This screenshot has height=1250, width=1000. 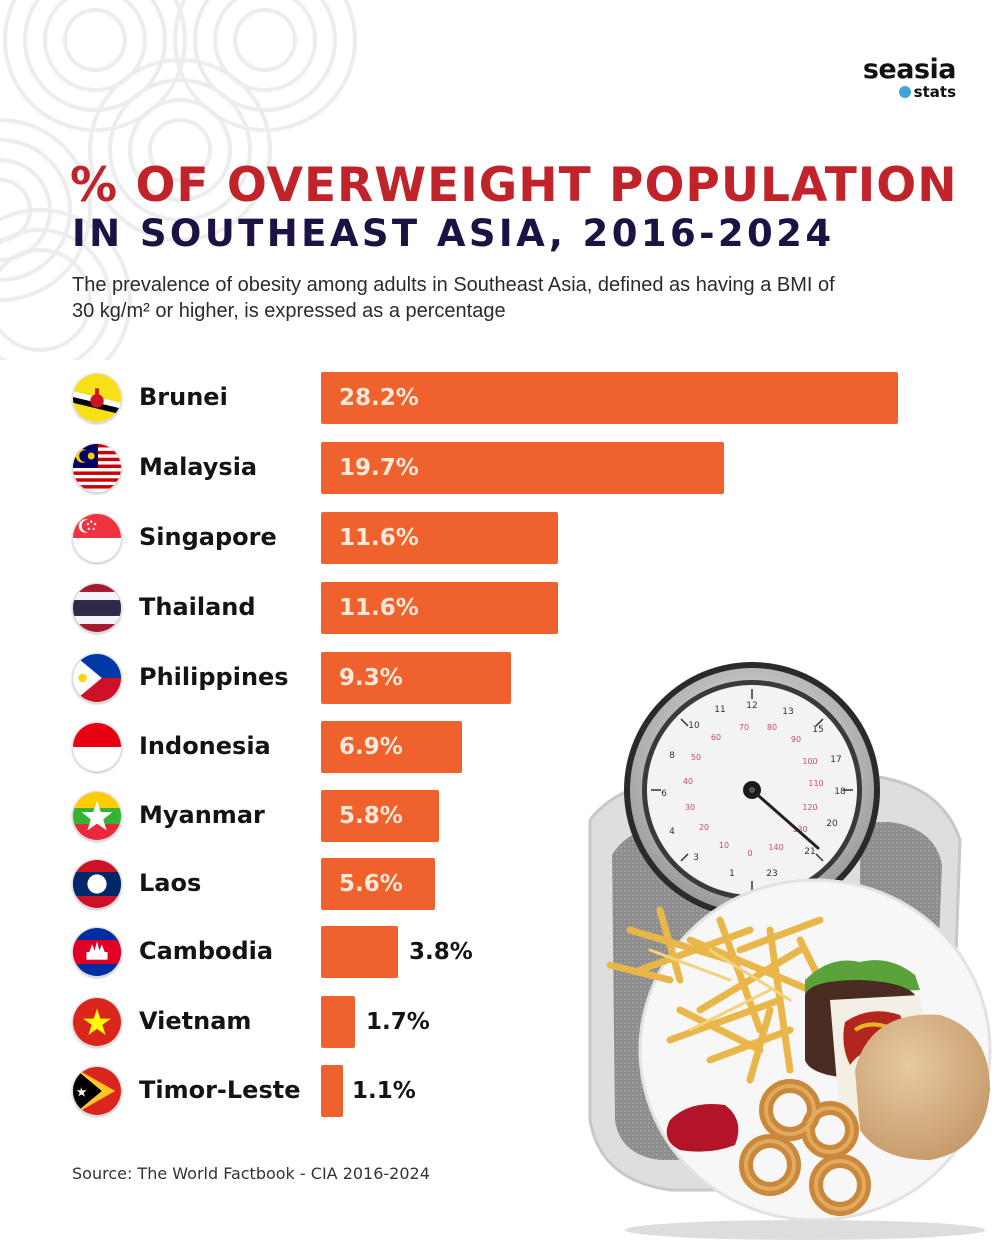 What do you see at coordinates (214, 677) in the screenshot?
I see `country-label: Philippines` at bounding box center [214, 677].